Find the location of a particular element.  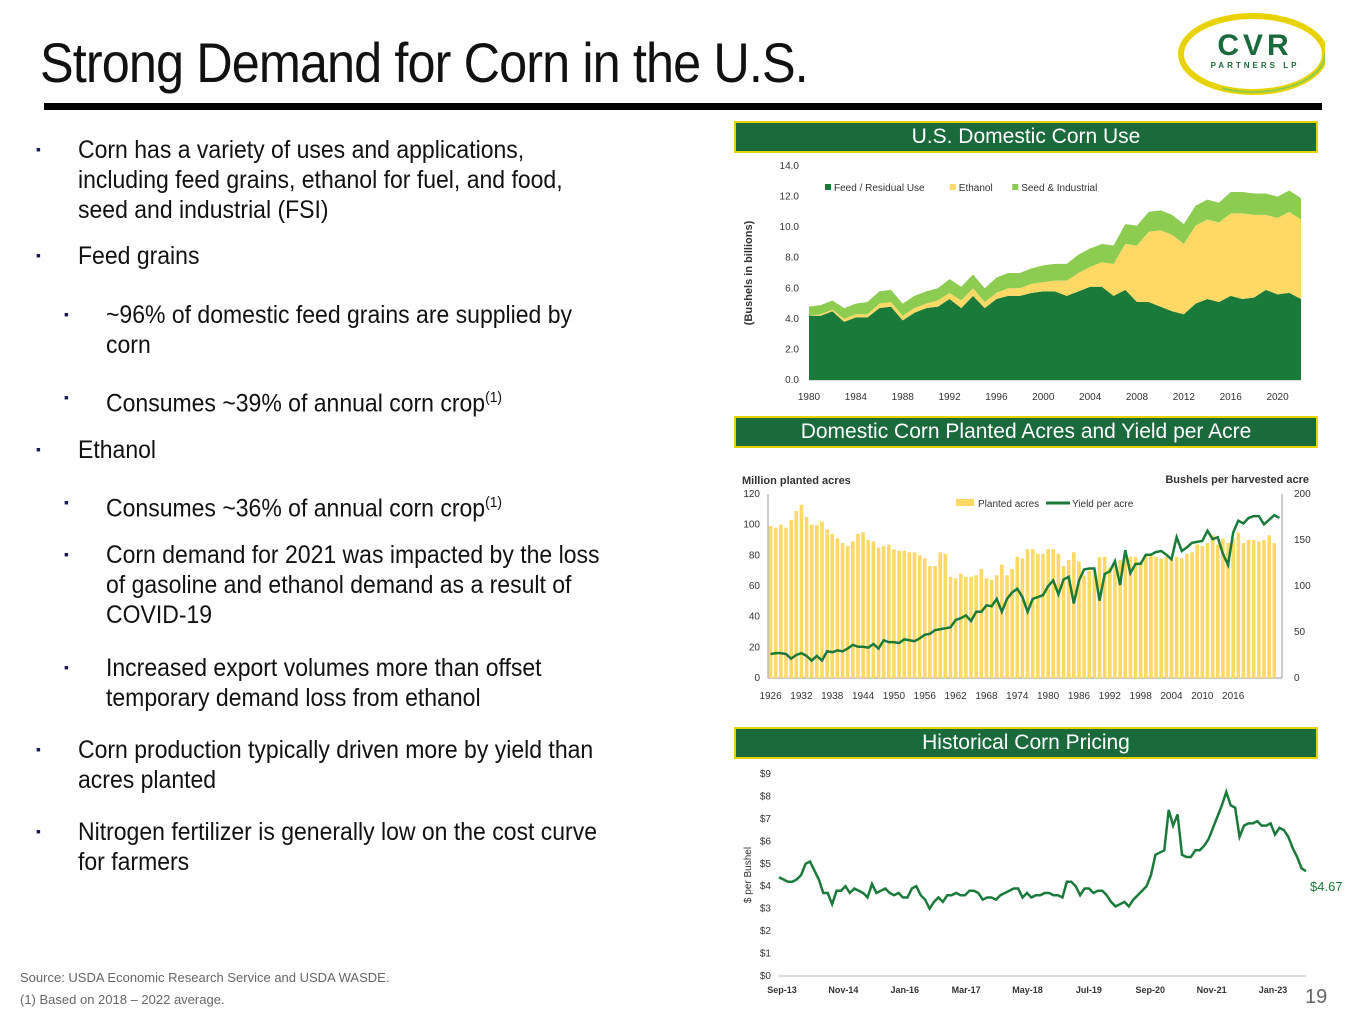

bullet-line: Feed grains is located at coordinates (139, 256).